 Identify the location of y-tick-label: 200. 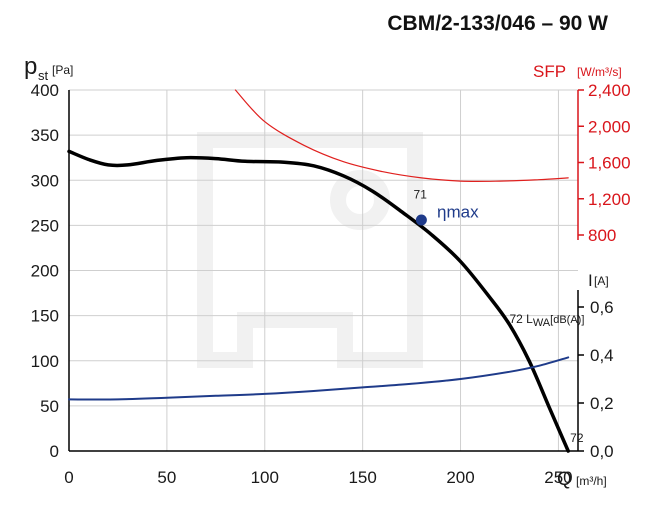
(45, 271).